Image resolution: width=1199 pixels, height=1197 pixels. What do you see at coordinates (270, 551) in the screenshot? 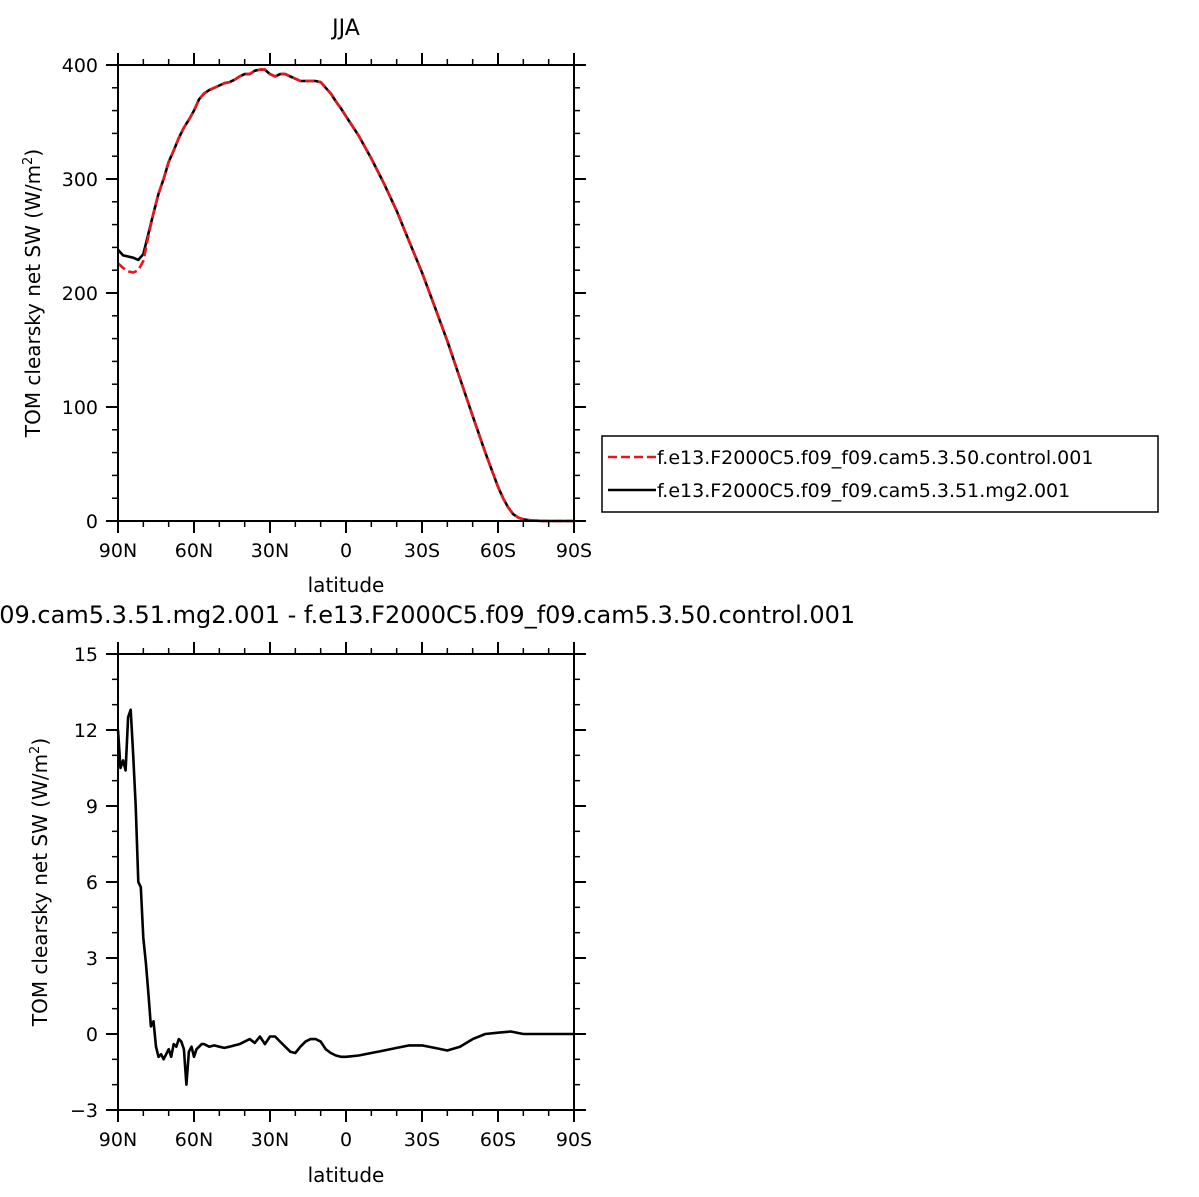
I see `panel-top-xtick-label: 30N` at bounding box center [270, 551].